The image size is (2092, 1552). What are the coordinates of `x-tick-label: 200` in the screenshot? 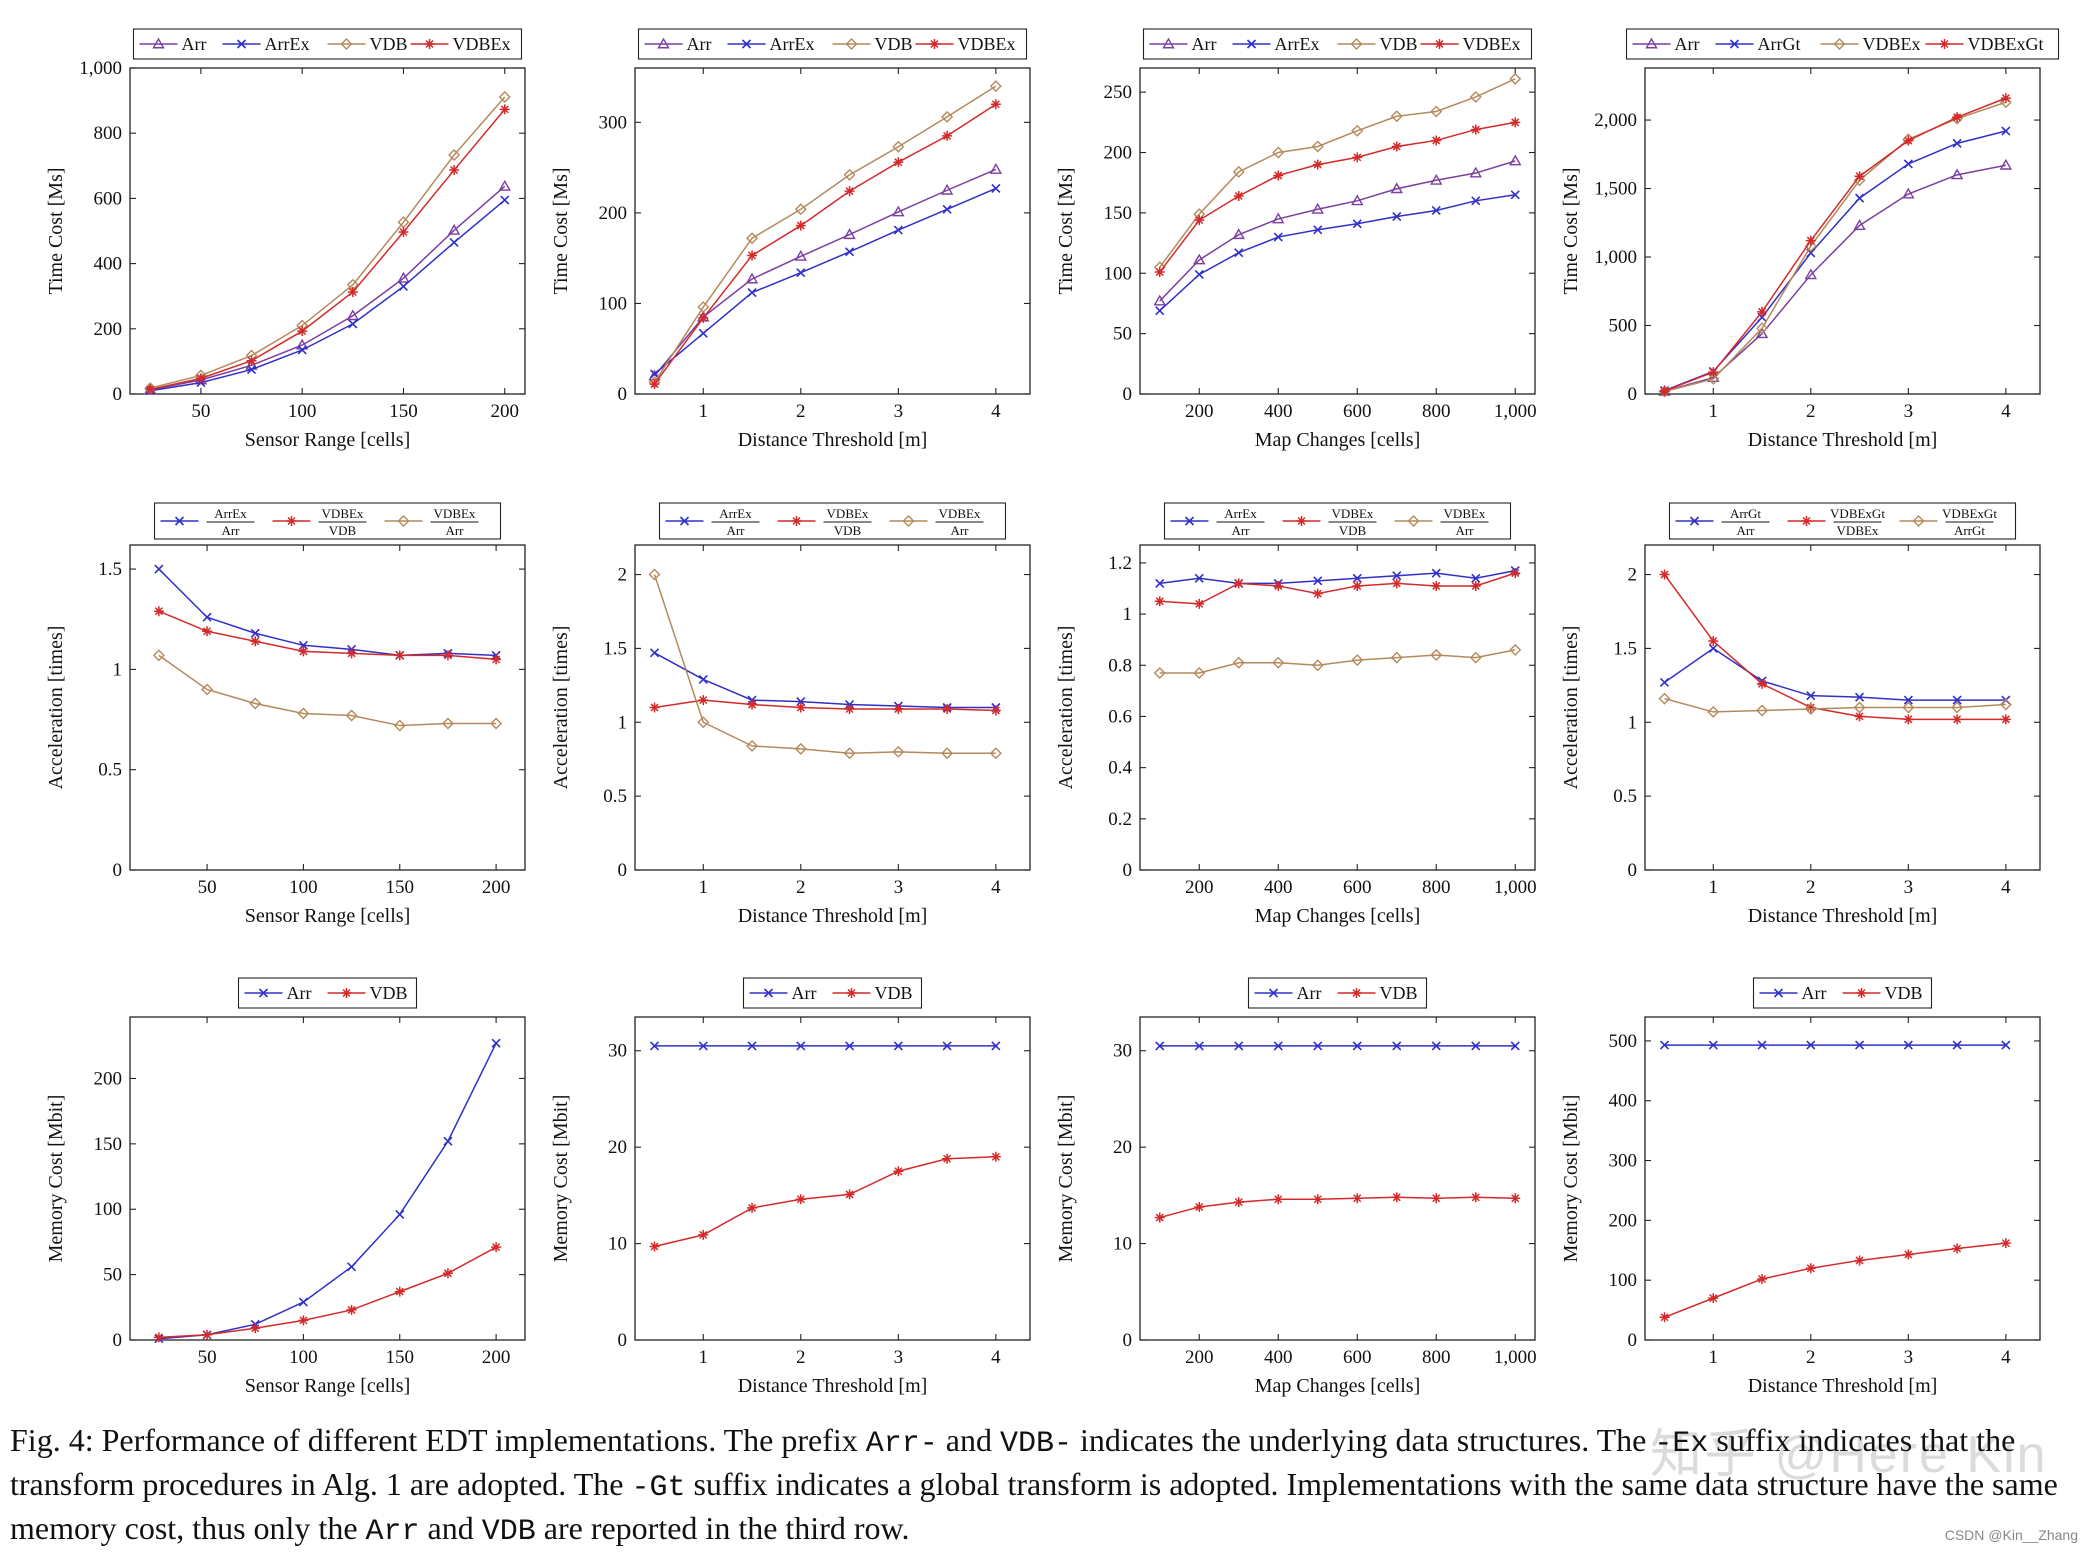 It's located at (1199, 411).